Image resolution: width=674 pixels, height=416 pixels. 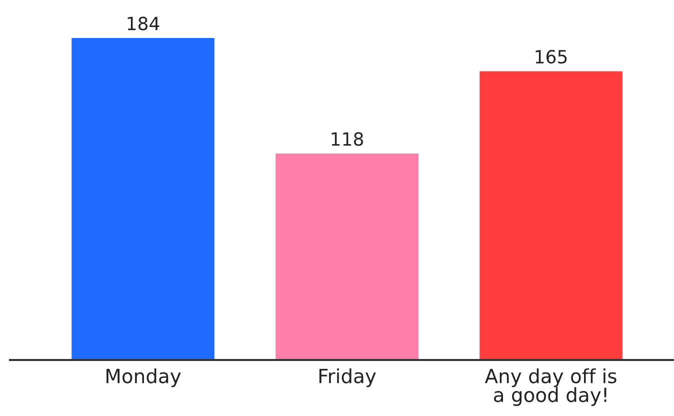 I want to click on data-label: 118, so click(x=348, y=139).